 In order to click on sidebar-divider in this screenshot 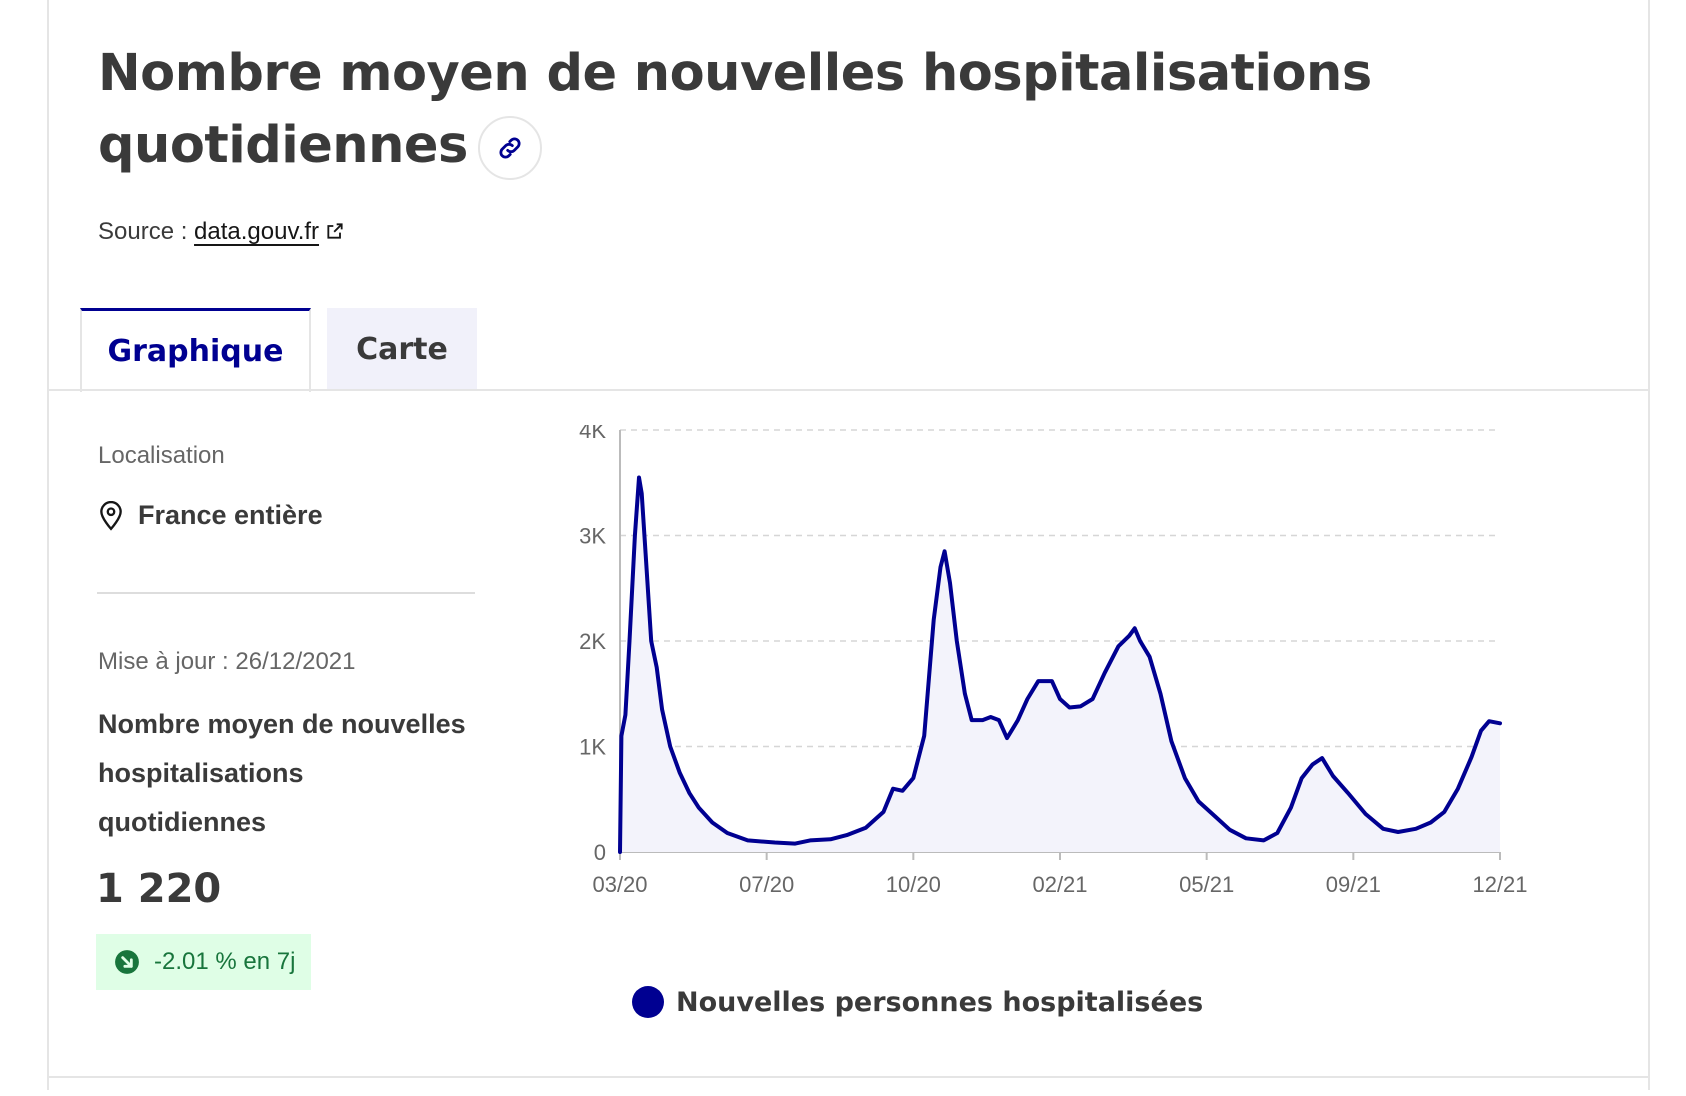, I will do `click(286, 593)`.